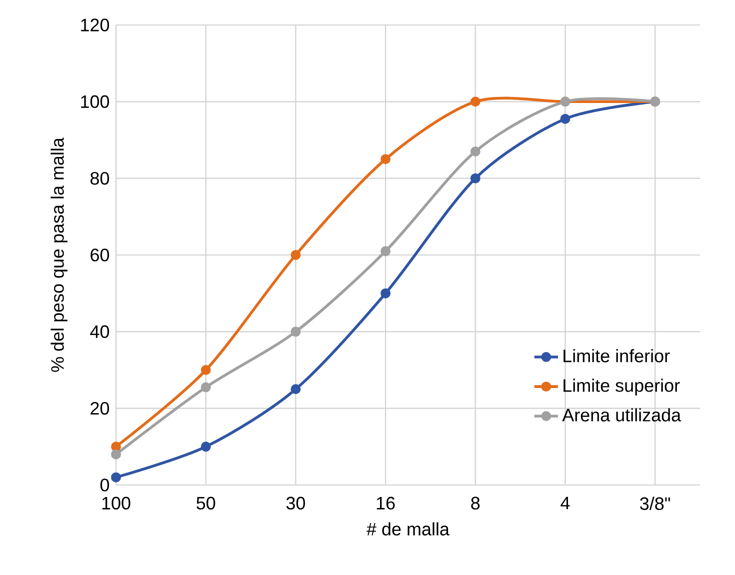 The height and width of the screenshot is (575, 735). I want to click on x-tick-label: 100, so click(116, 503).